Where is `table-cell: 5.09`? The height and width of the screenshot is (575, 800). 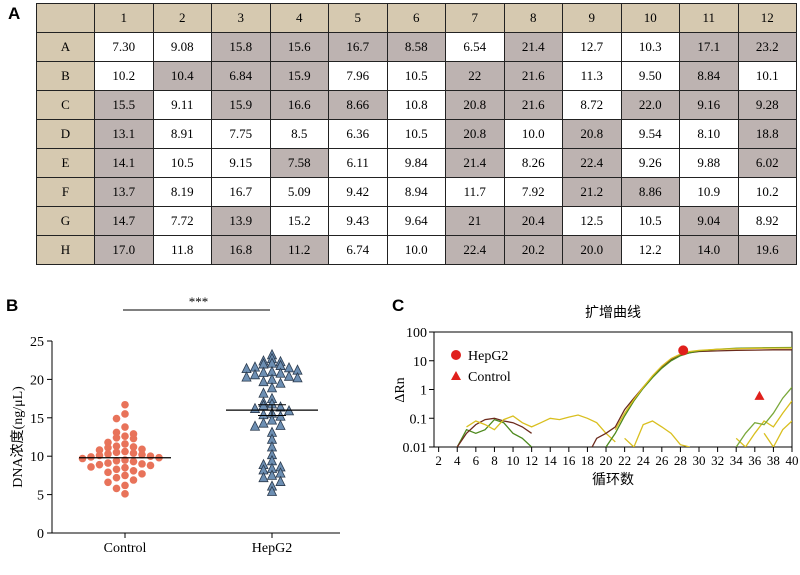
table-cell: 5.09 is located at coordinates (299, 192).